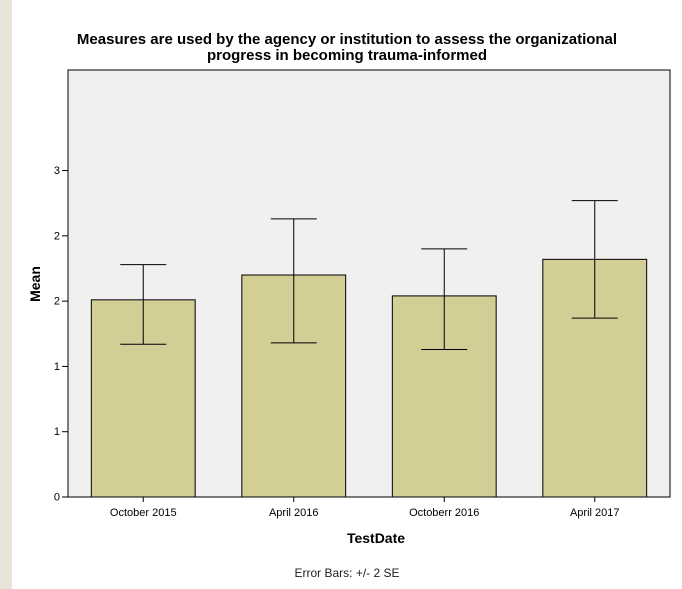 The width and height of the screenshot is (682, 589). Describe the element at coordinates (143, 513) in the screenshot. I see `x-tick-label: October 2015` at that location.